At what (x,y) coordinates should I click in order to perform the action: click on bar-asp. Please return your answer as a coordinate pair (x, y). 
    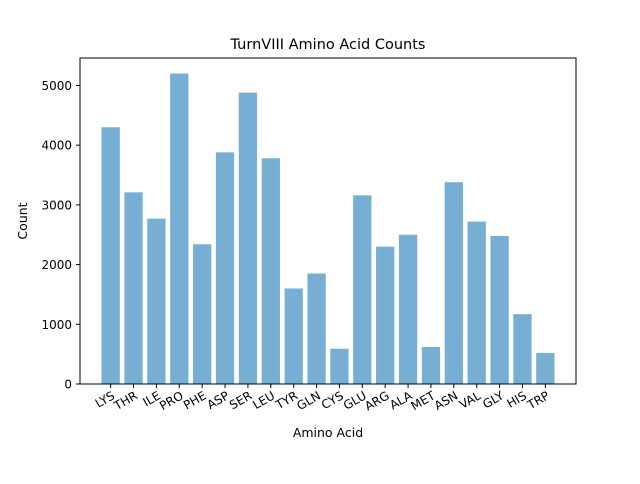
    Looking at the image, I should click on (225, 268).